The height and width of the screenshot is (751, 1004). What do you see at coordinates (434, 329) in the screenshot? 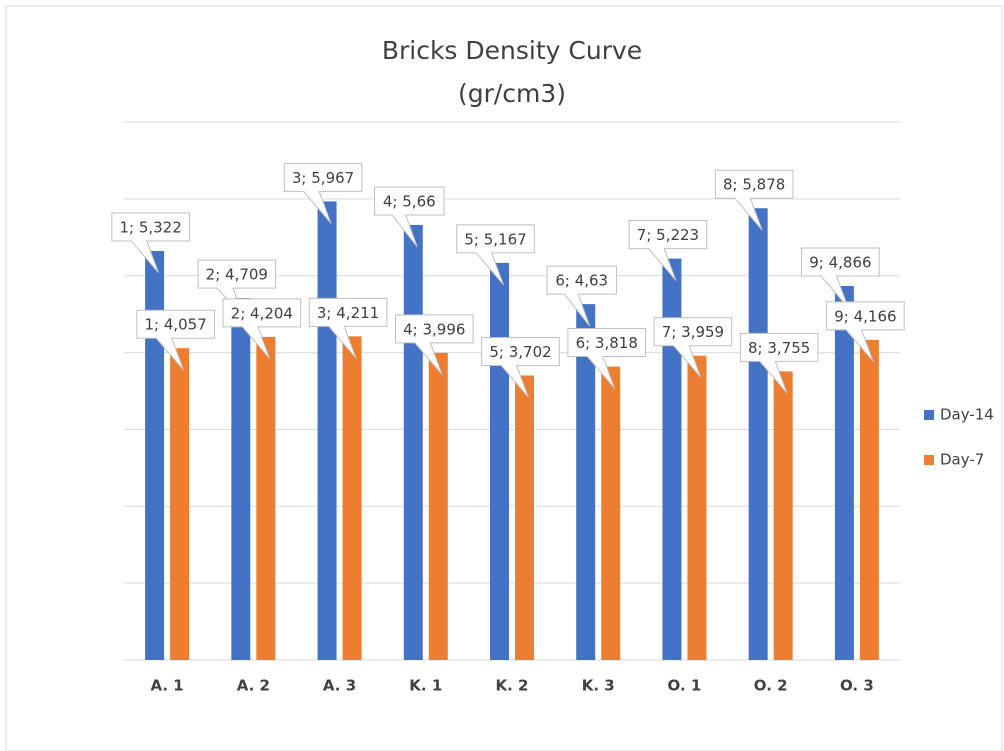
I see `data-label: 4; 3,996` at bounding box center [434, 329].